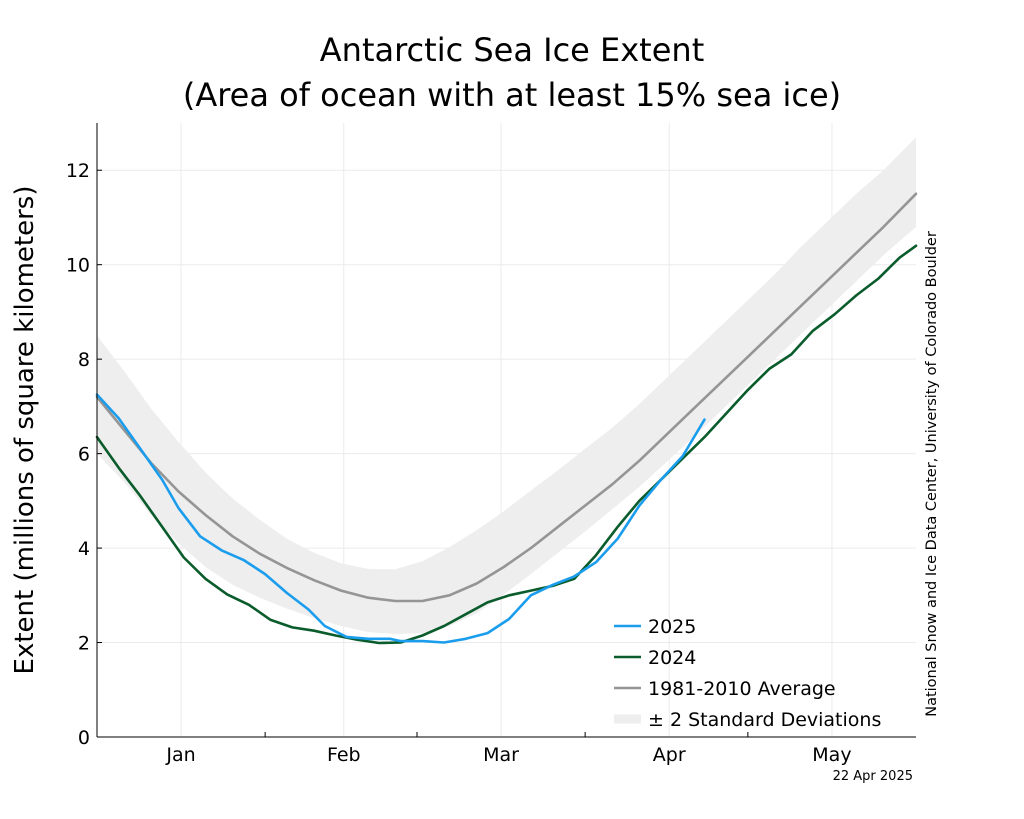  Describe the element at coordinates (672, 627) in the screenshot. I see `legend-label: 2025` at that location.